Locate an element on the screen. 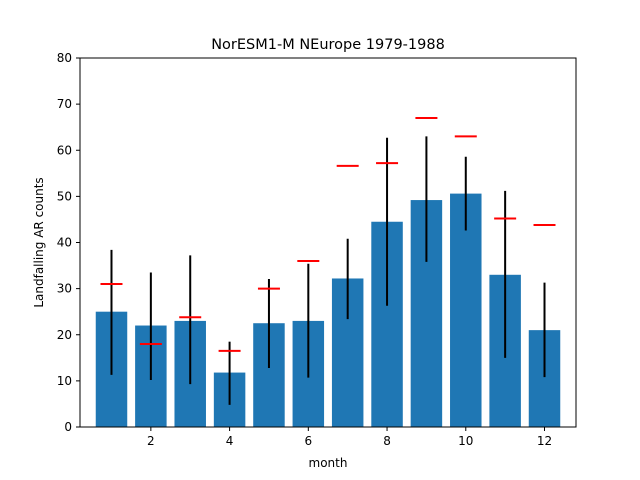 The height and width of the screenshot is (480, 640). y-axis-label: Landfalling AR counts is located at coordinates (39, 242).